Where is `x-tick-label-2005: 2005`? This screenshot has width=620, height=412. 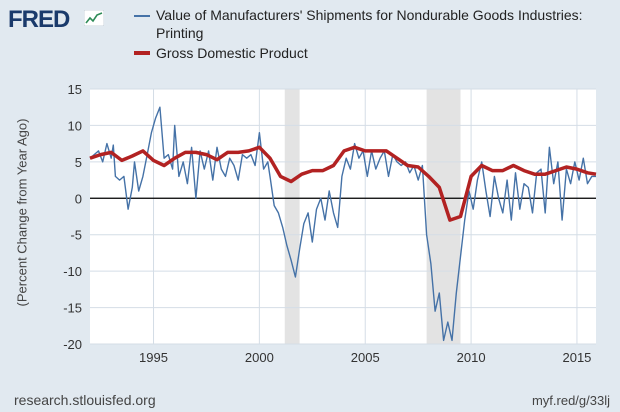 x-tick-label-2005: 2005 is located at coordinates (365, 357).